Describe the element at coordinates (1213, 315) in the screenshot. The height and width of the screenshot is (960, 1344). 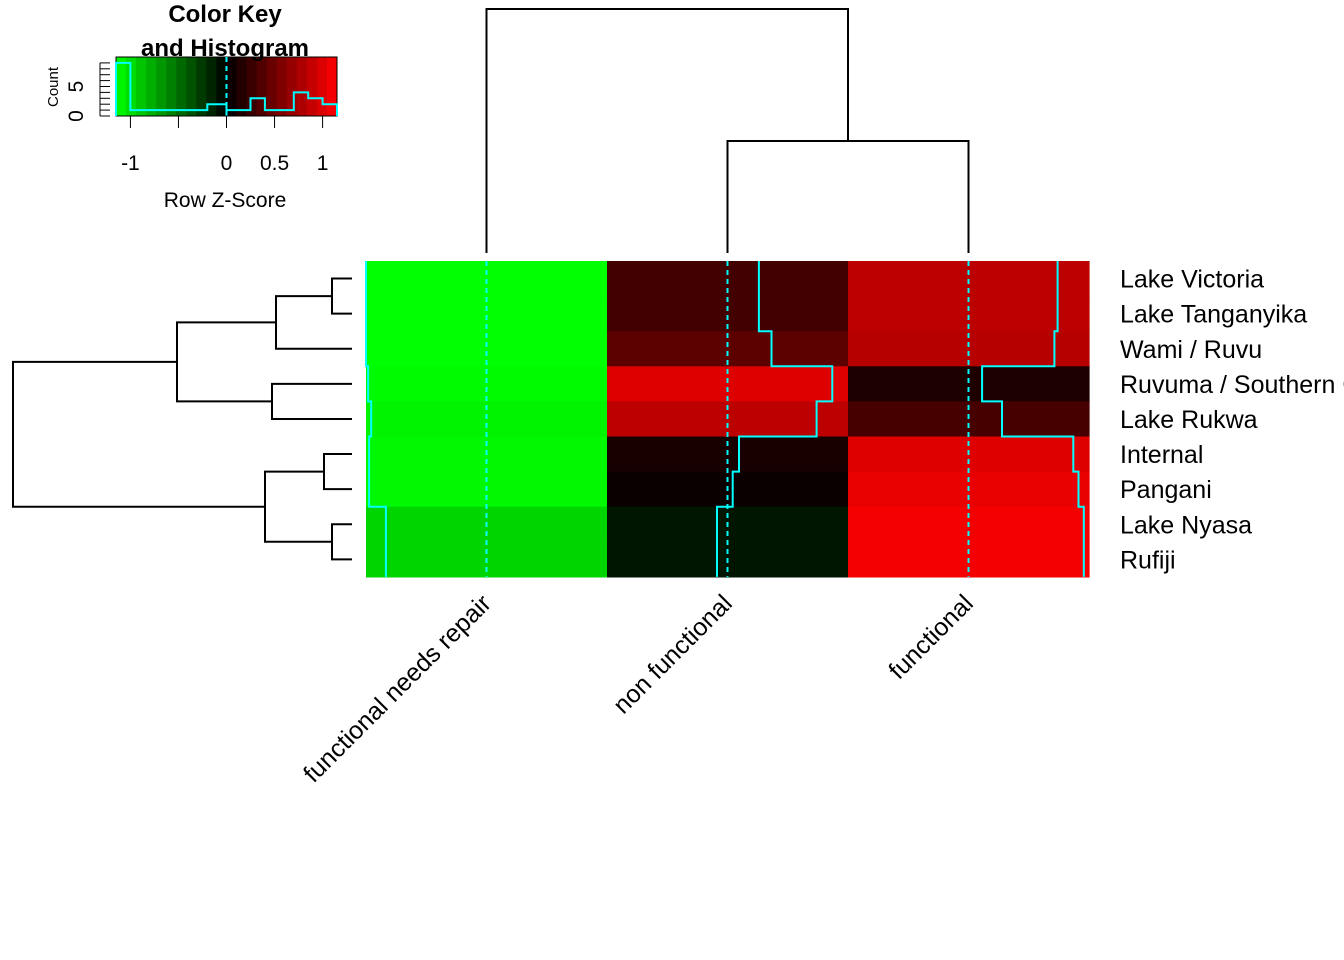
I see `row-label: Lake Tanganyika` at that location.